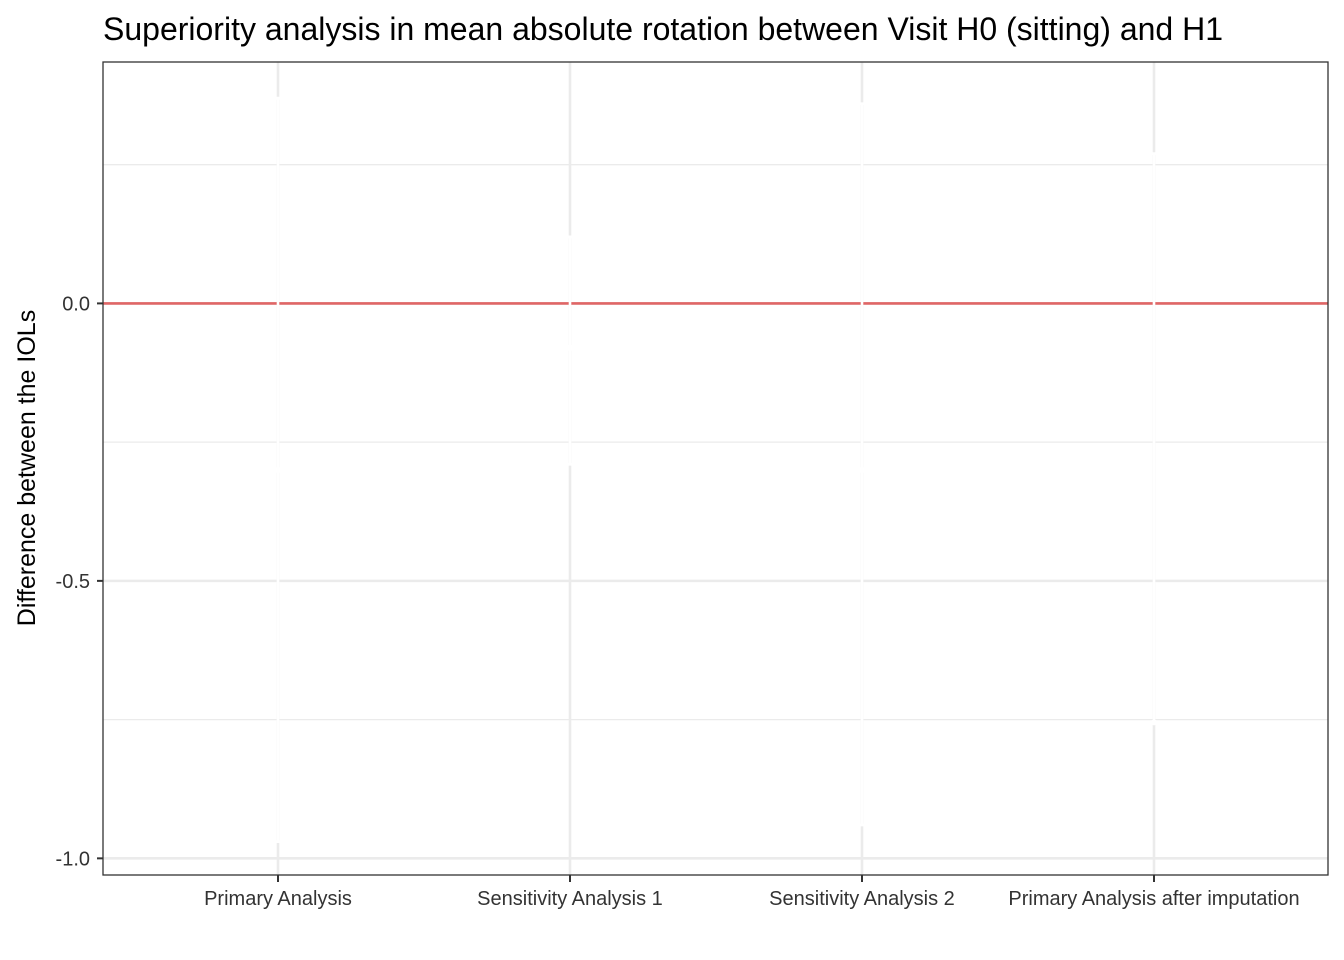 The width and height of the screenshot is (1344, 960). Describe the element at coordinates (73, 582) in the screenshot. I see `y-tick-label-1: -0.5` at that location.